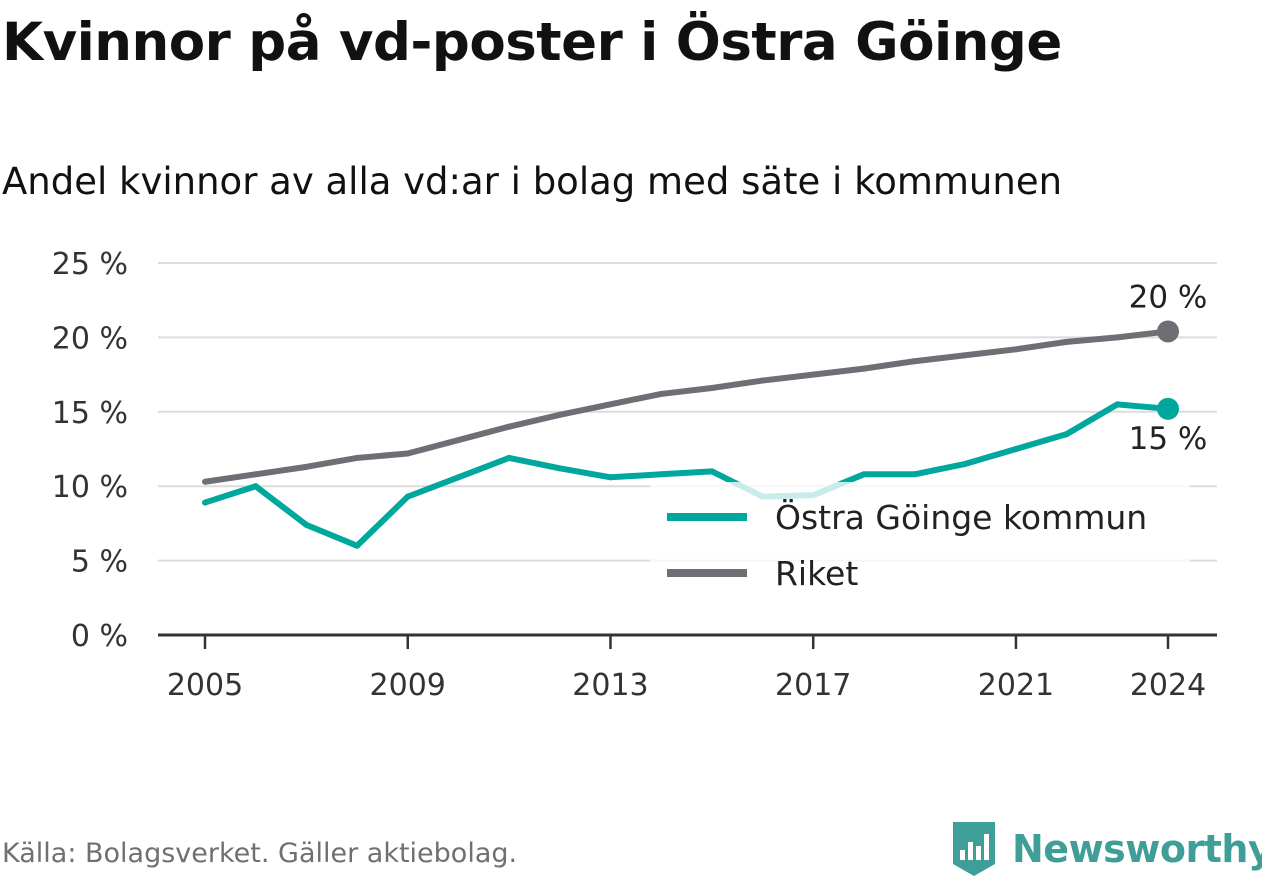 The width and height of the screenshot is (1262, 880). Describe the element at coordinates (1137, 849) in the screenshot. I see `brand-name: Newsworthy` at that location.